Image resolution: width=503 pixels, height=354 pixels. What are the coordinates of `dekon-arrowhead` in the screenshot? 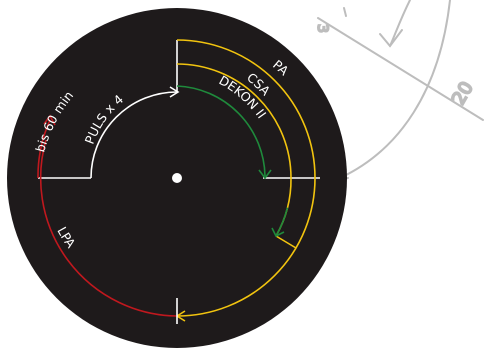 It's located at (265, 174).